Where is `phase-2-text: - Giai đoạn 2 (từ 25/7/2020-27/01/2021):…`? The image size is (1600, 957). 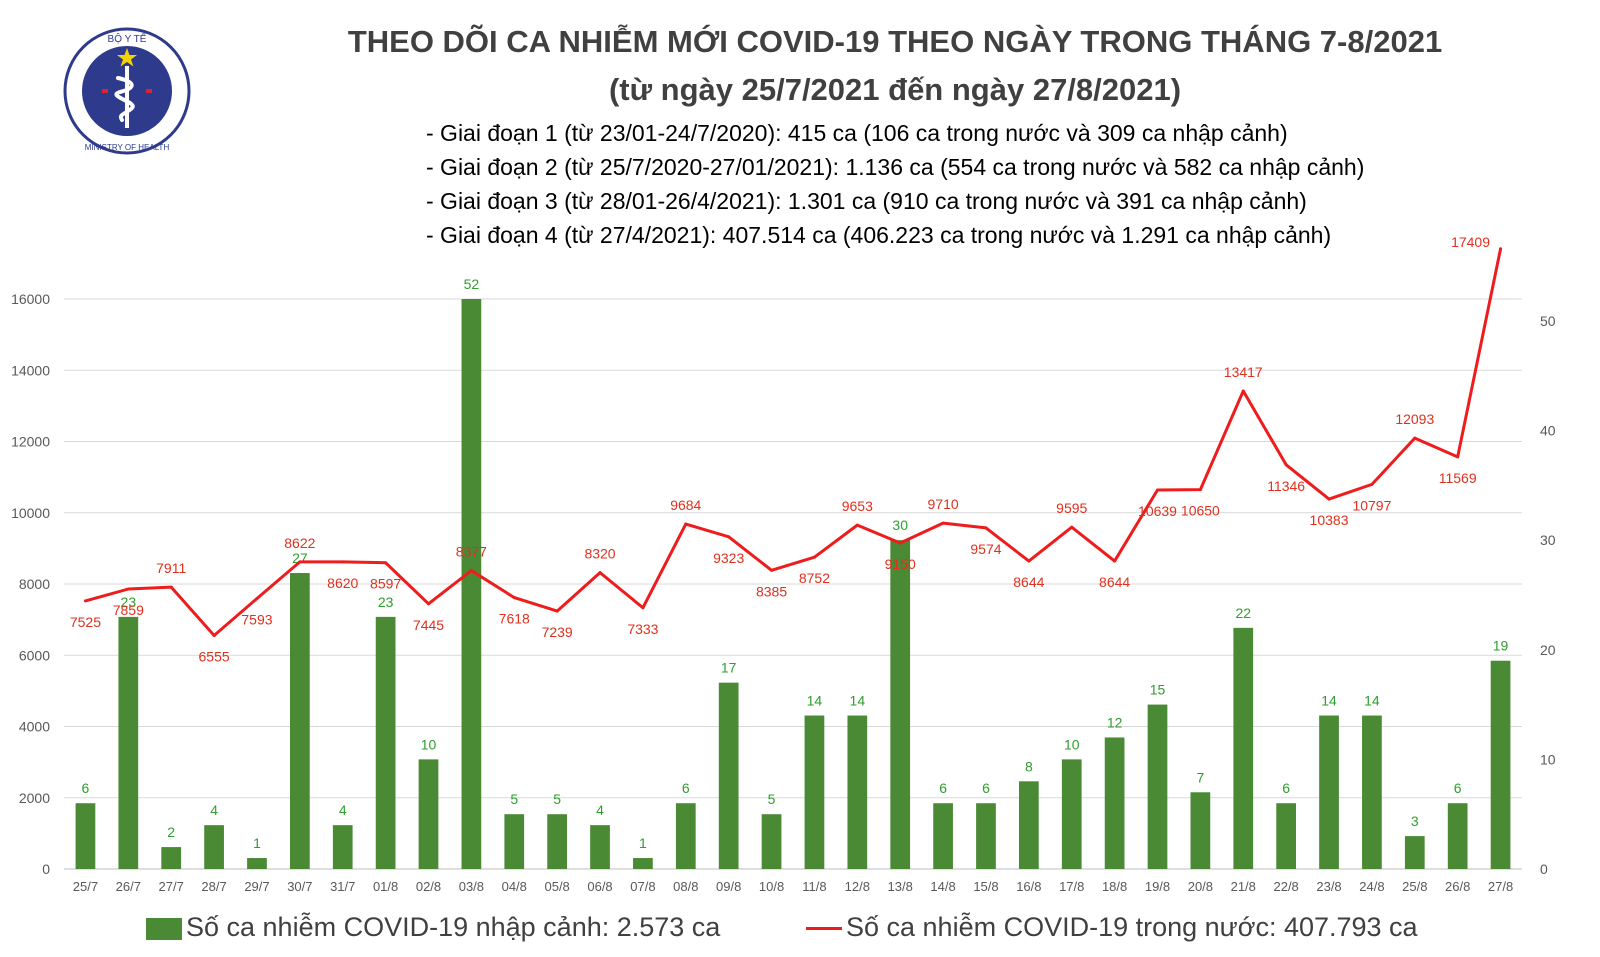 phase-2-text: - Giai đoạn 2 (từ 25/7/2020-27/01/2021):… is located at coordinates (895, 167).